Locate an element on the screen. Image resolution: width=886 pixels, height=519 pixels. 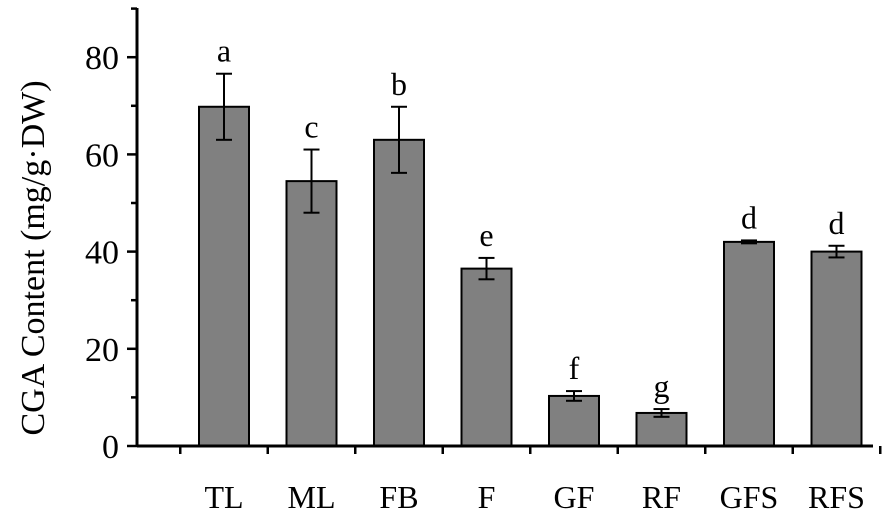
significance-letter: e is located at coordinates (486, 235).